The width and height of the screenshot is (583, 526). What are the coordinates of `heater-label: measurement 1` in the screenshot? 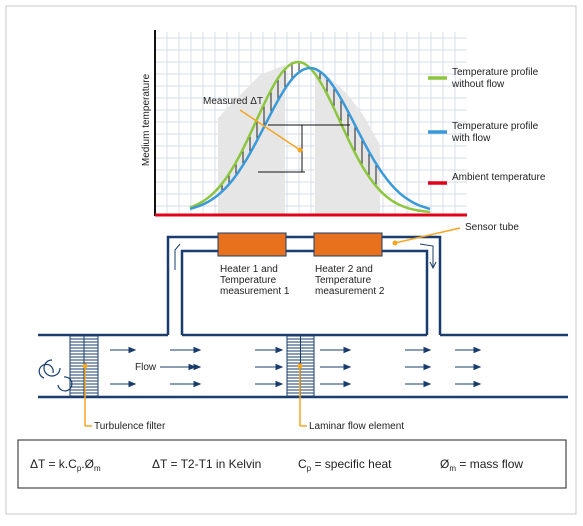 It's located at (255, 291).